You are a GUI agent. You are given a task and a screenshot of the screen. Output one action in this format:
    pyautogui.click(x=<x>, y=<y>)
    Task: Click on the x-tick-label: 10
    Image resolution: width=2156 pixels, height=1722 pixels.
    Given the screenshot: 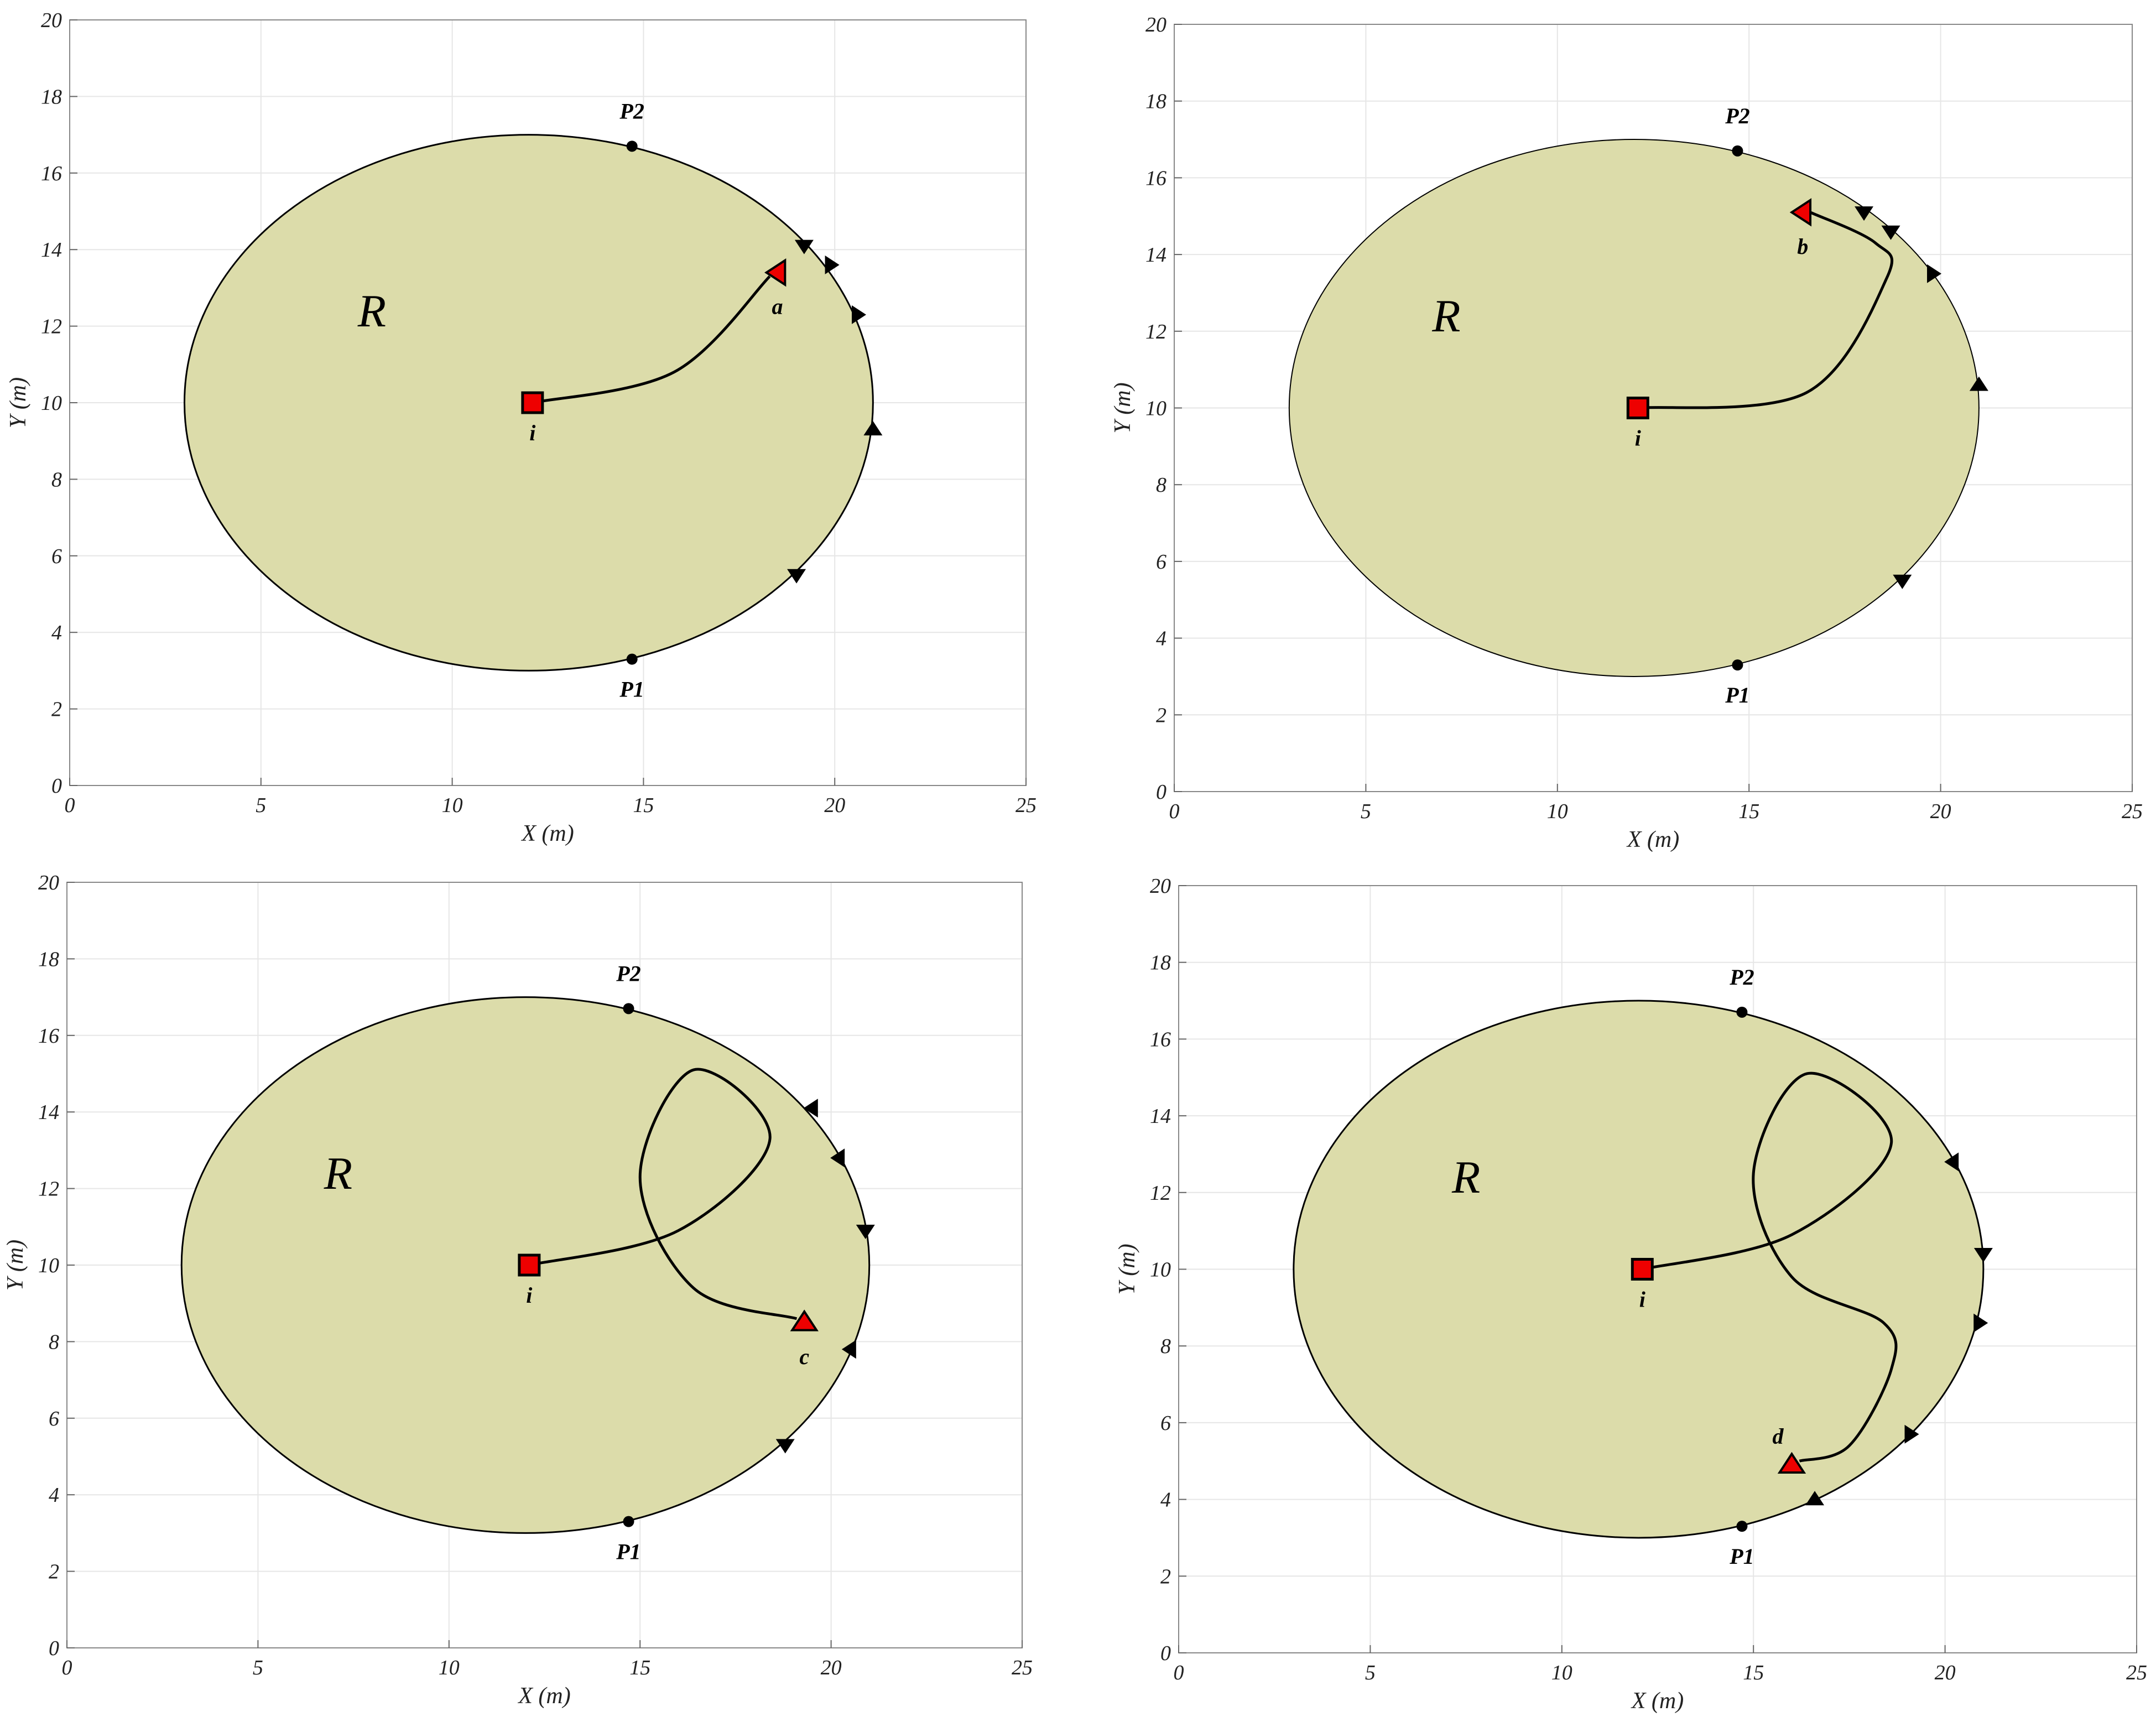 What is the action you would take?
    pyautogui.click(x=1557, y=811)
    